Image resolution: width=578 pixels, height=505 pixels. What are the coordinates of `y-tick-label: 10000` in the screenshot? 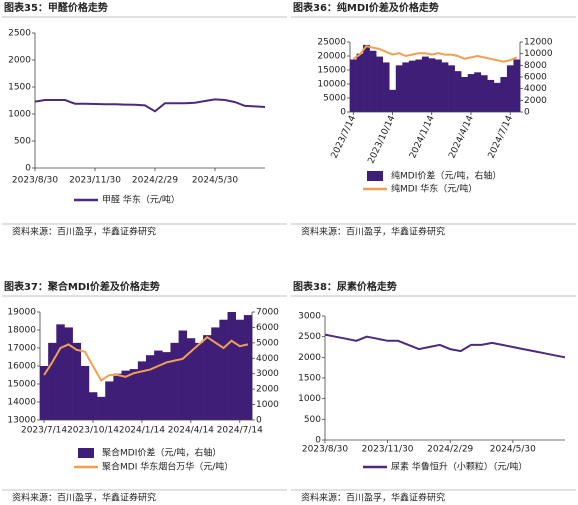 It's located at (331, 85).